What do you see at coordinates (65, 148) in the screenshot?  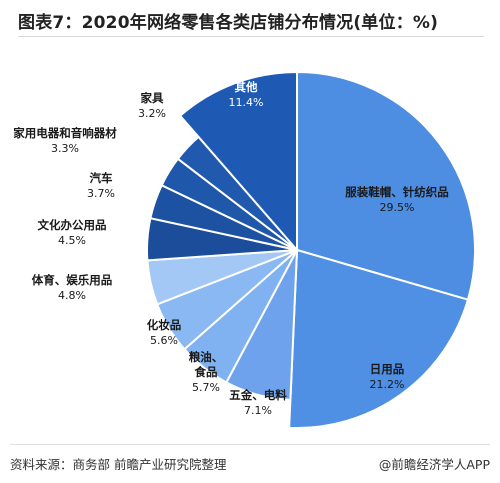 I see `slice-value-label: 3.3%` at bounding box center [65, 148].